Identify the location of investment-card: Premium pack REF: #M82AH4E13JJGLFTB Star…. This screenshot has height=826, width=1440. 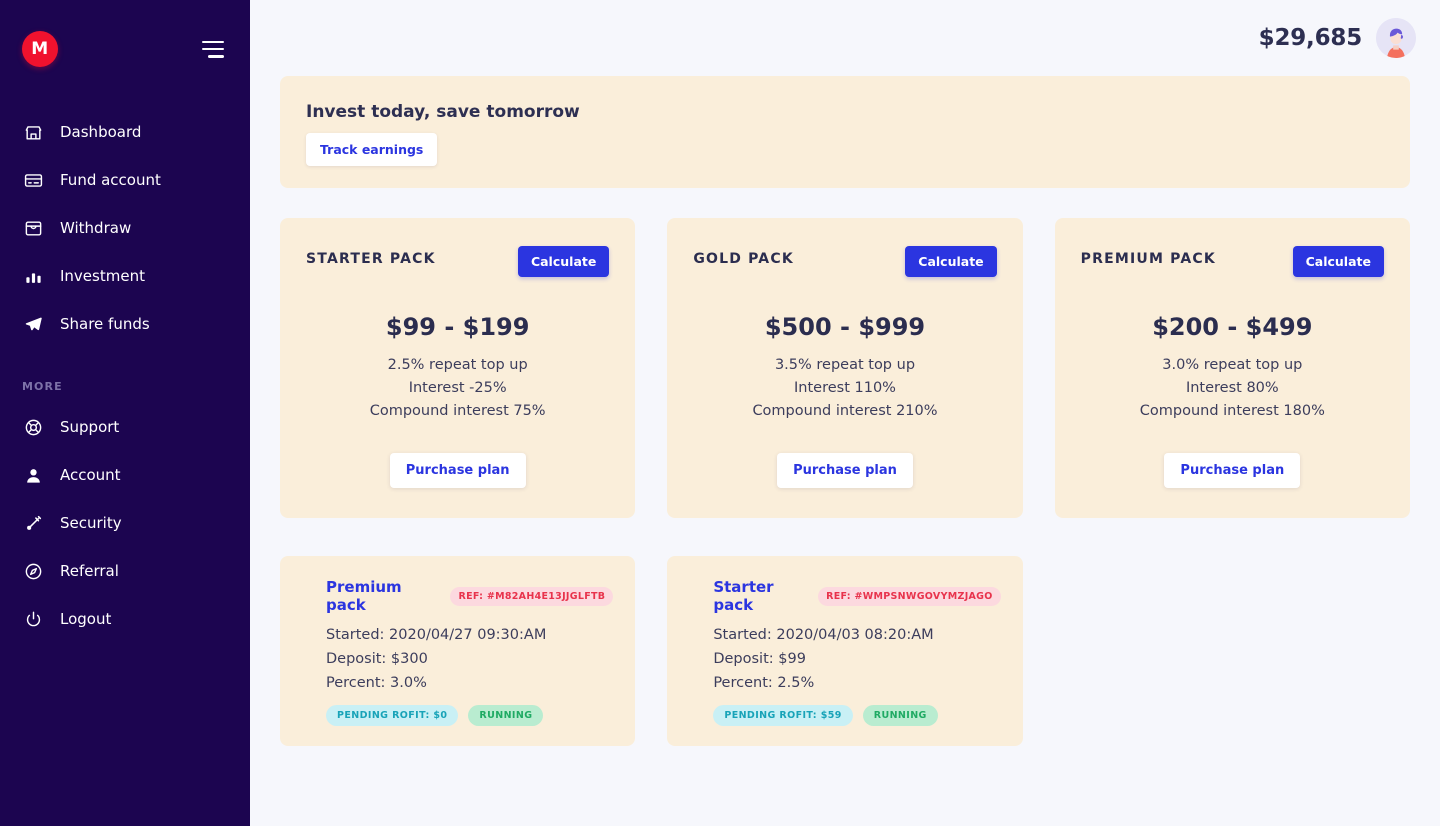
(458, 651).